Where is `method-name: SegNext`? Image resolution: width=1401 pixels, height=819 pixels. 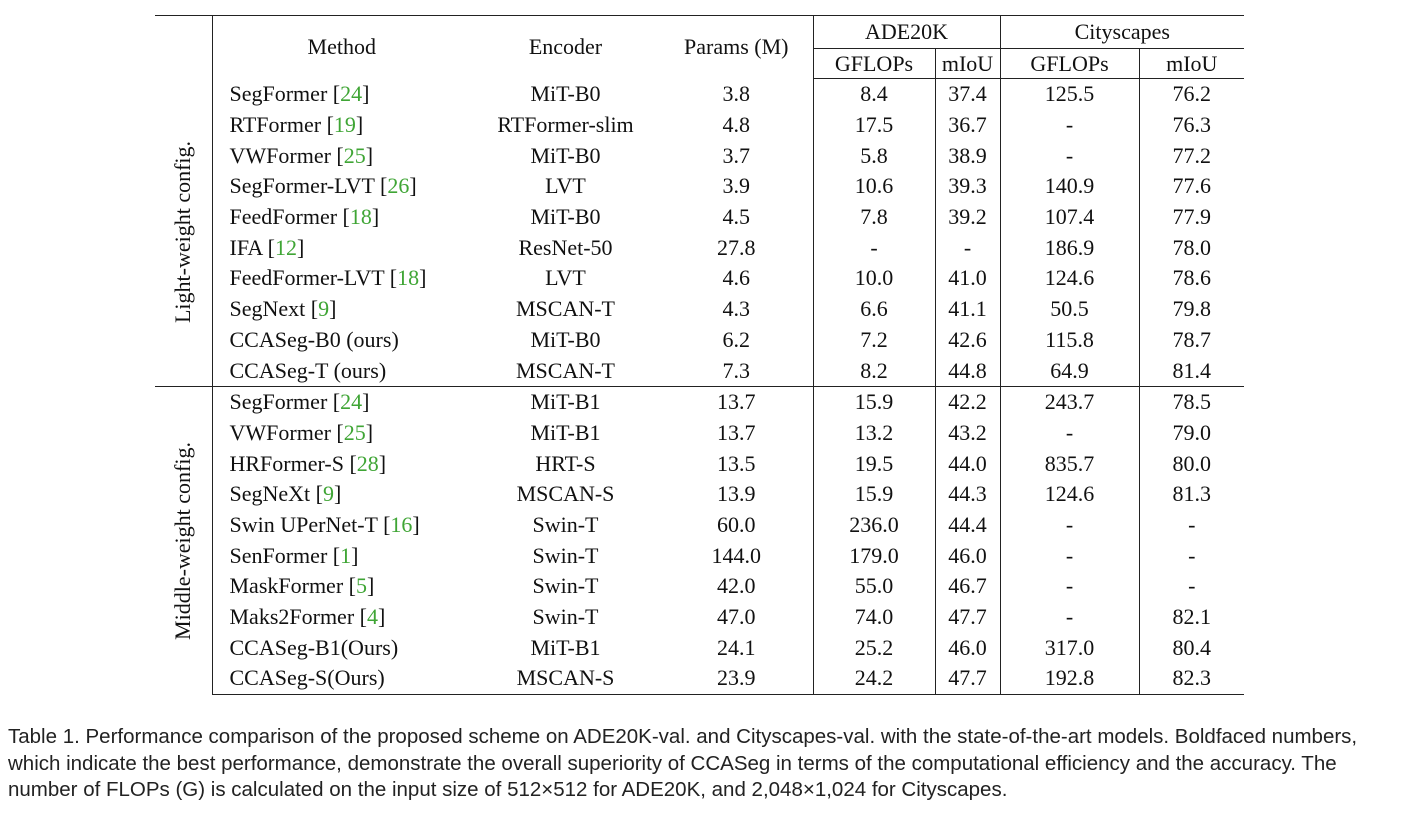
method-name: SegNext is located at coordinates (267, 309).